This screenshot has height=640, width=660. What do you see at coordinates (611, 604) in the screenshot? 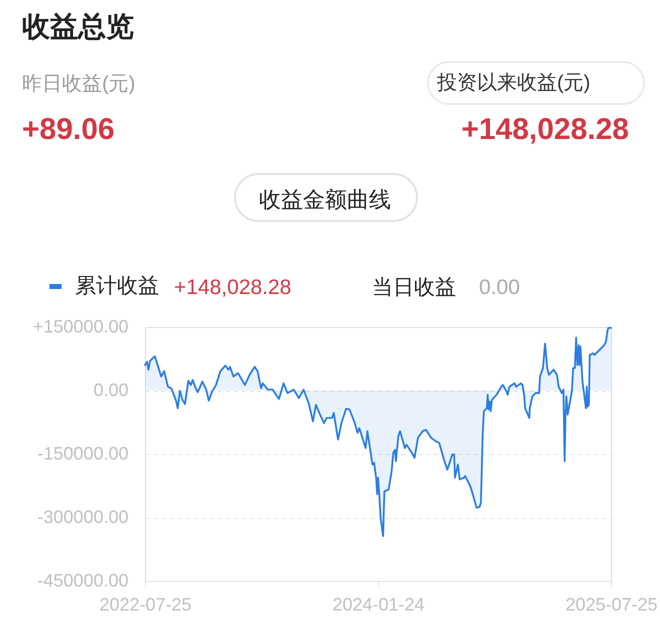
I see `x-tick-label: 2025-07-25` at bounding box center [611, 604].